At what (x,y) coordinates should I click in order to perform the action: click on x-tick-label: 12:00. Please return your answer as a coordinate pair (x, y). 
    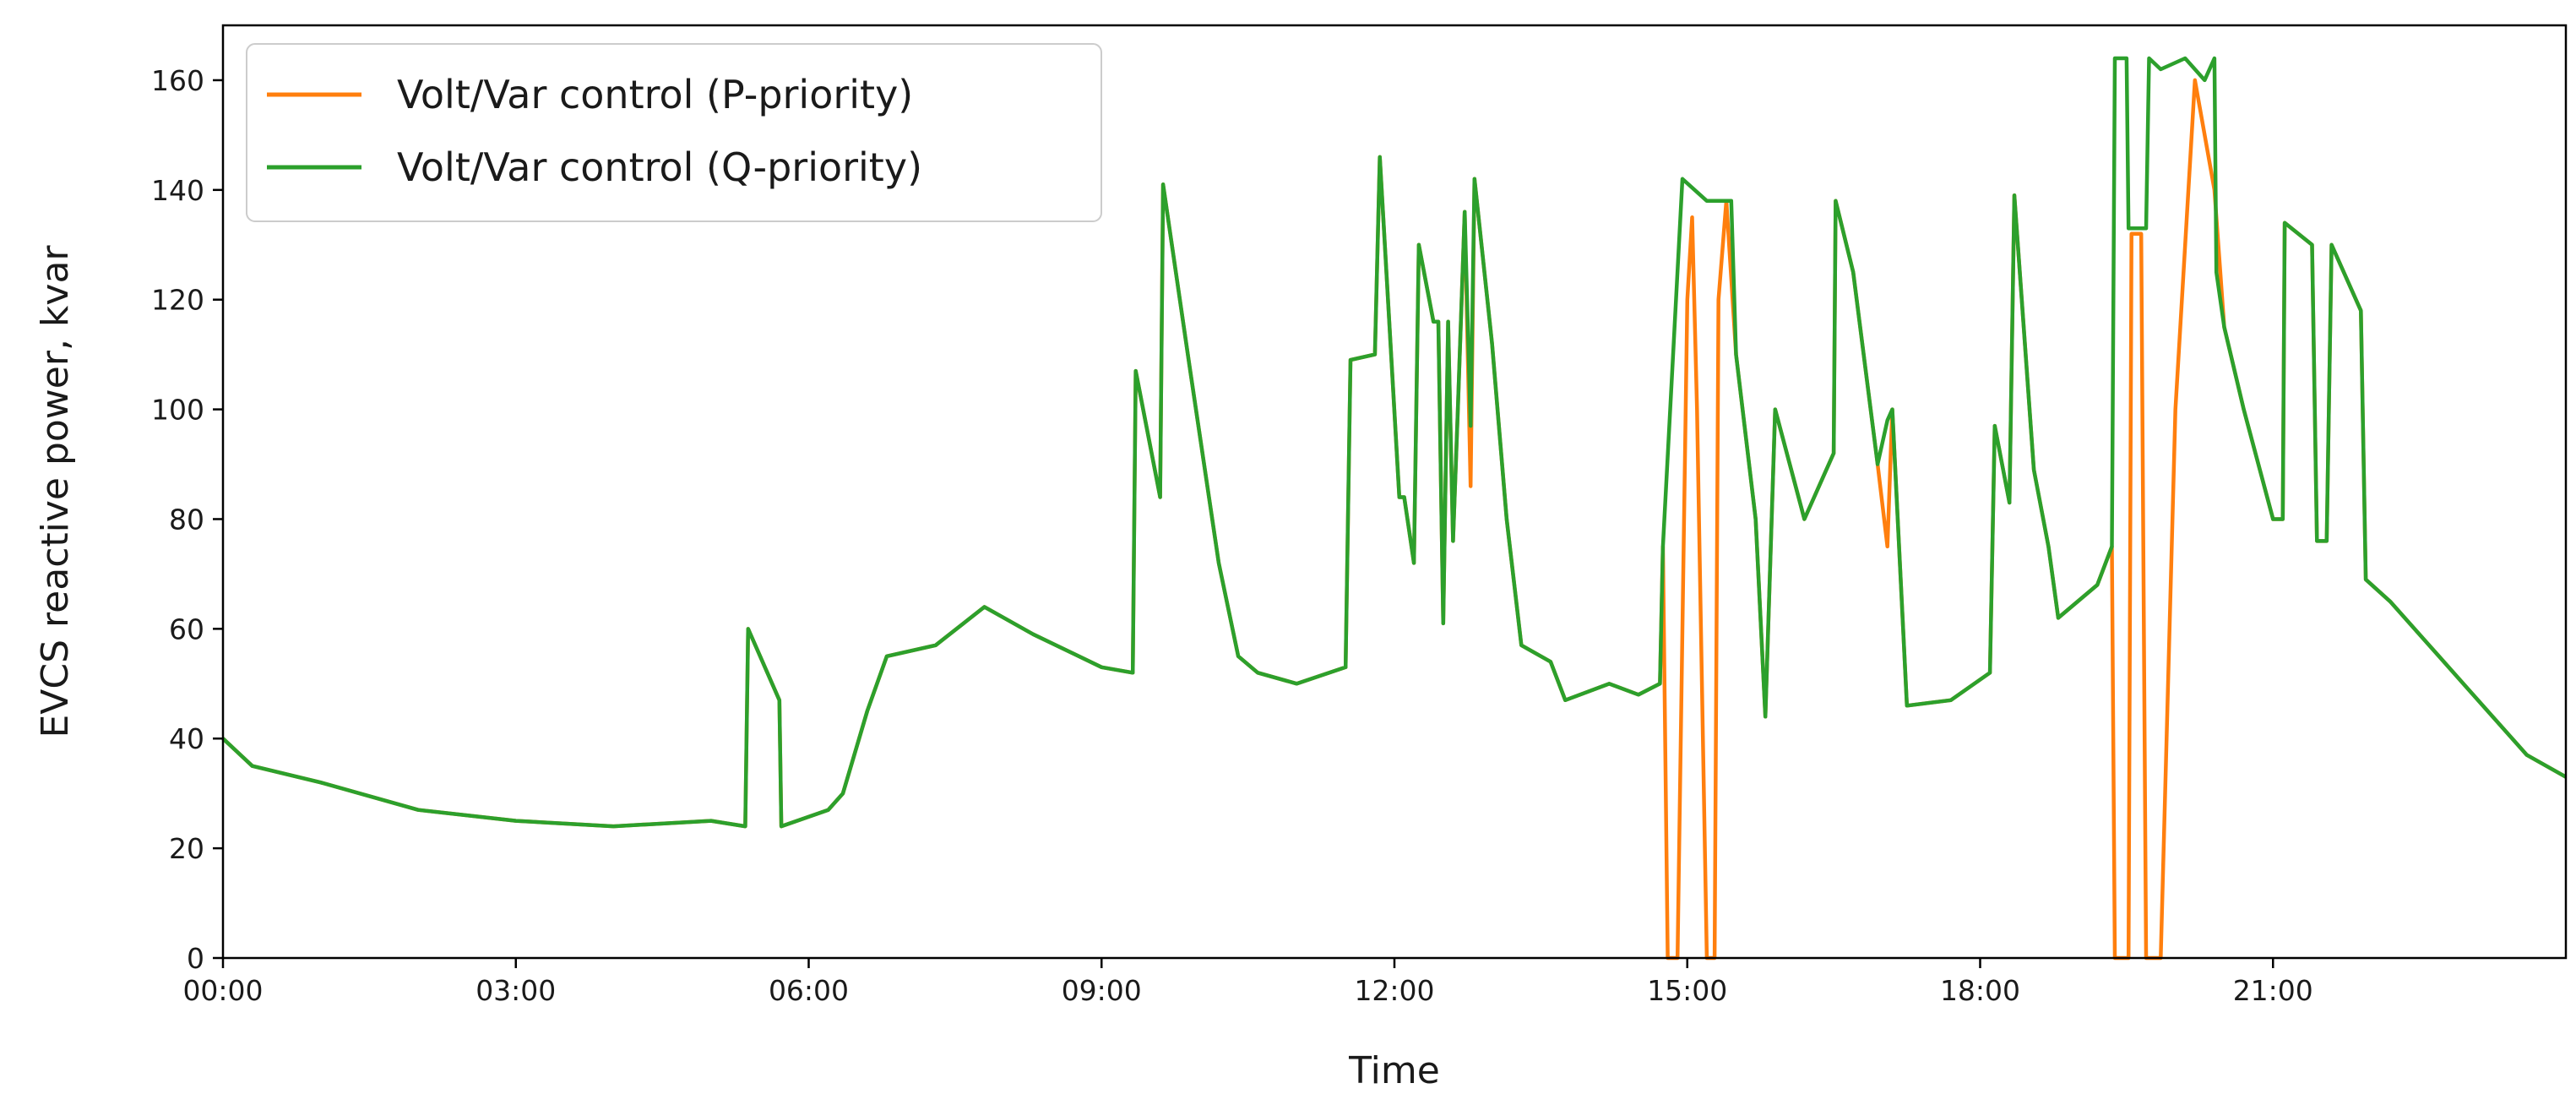
    Looking at the image, I should click on (1394, 991).